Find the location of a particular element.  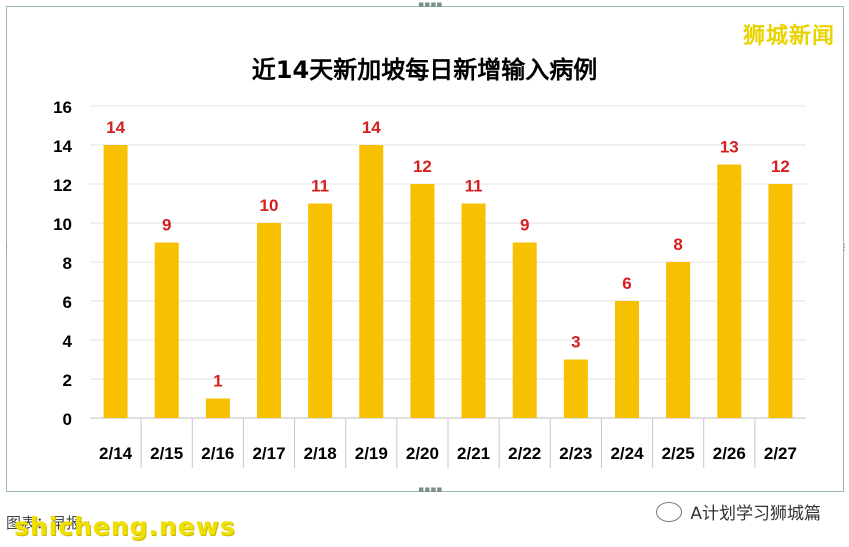

y-tick-label: 10 is located at coordinates (62, 224).